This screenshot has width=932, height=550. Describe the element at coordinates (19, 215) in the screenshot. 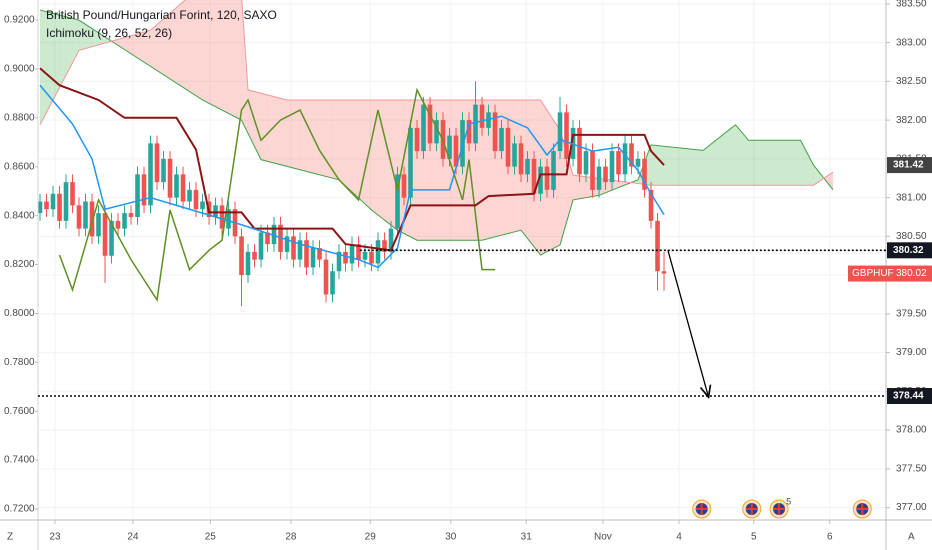

I see `y2-tick-label: 0.8400` at that location.